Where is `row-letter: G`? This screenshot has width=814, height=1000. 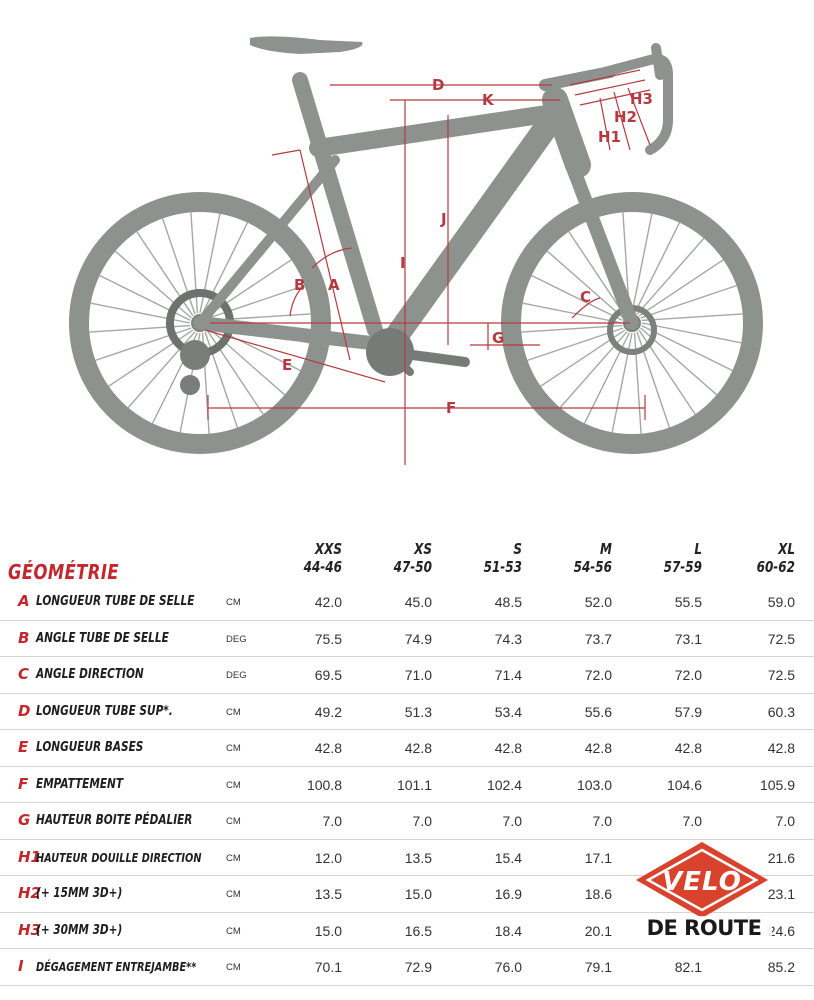 row-letter: G is located at coordinates (24, 820).